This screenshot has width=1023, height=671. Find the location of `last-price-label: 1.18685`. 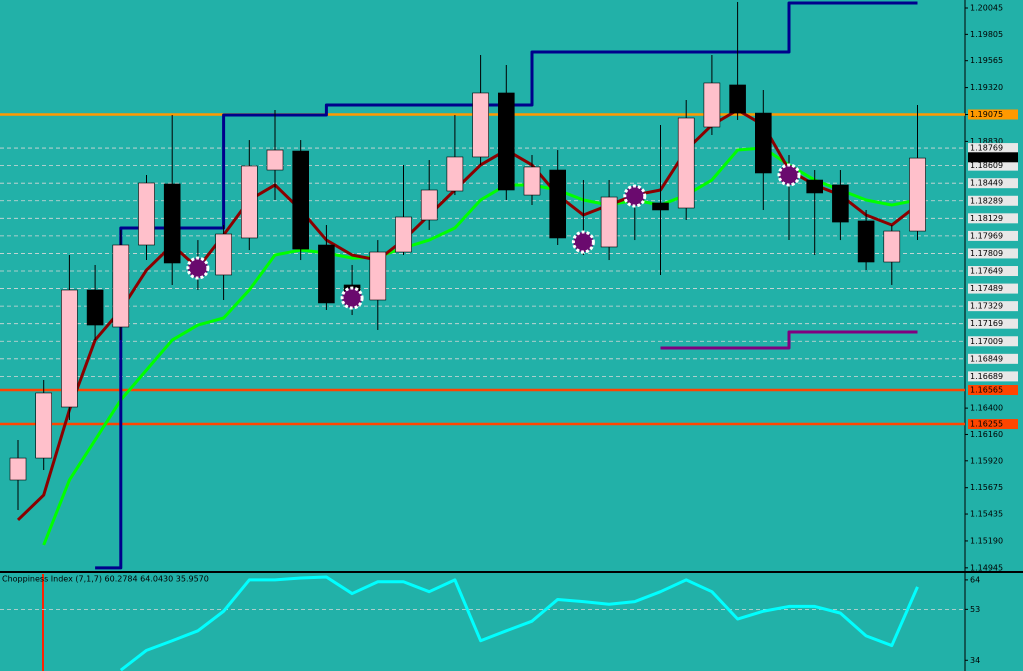

last-price-label: 1.18685 is located at coordinates (986, 157).